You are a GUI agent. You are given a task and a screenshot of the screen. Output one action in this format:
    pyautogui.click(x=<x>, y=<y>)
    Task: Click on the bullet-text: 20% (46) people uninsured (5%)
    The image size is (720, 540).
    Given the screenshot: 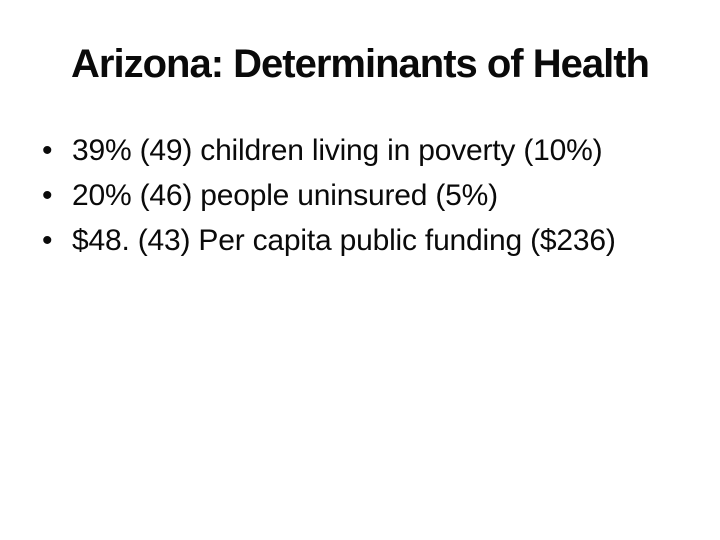 What is the action you would take?
    pyautogui.click(x=285, y=195)
    